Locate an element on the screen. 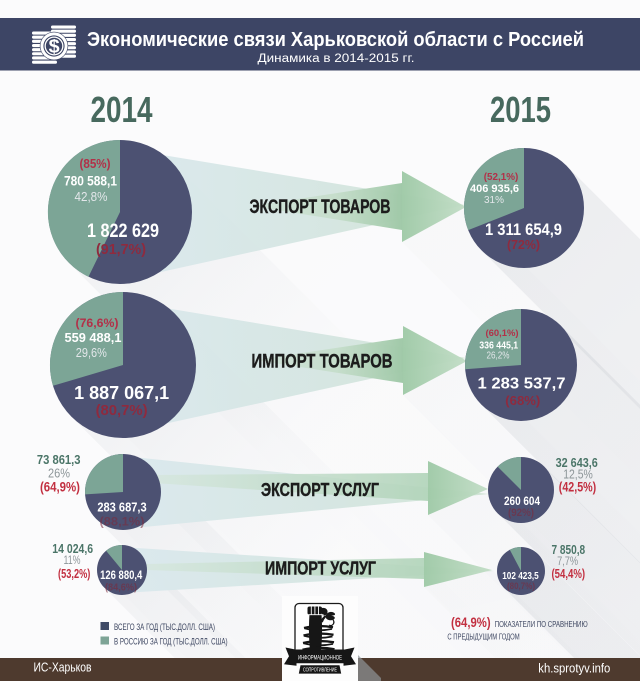 The height and width of the screenshot is (681, 640). svg-text:В РОССИЮ ЗА ГОД (ТЫС.ДОЛЛ. США: В РОССИЮ ЗА ГОД (ТЫС.ДОЛЛ. США) is located at coordinates (171, 642).